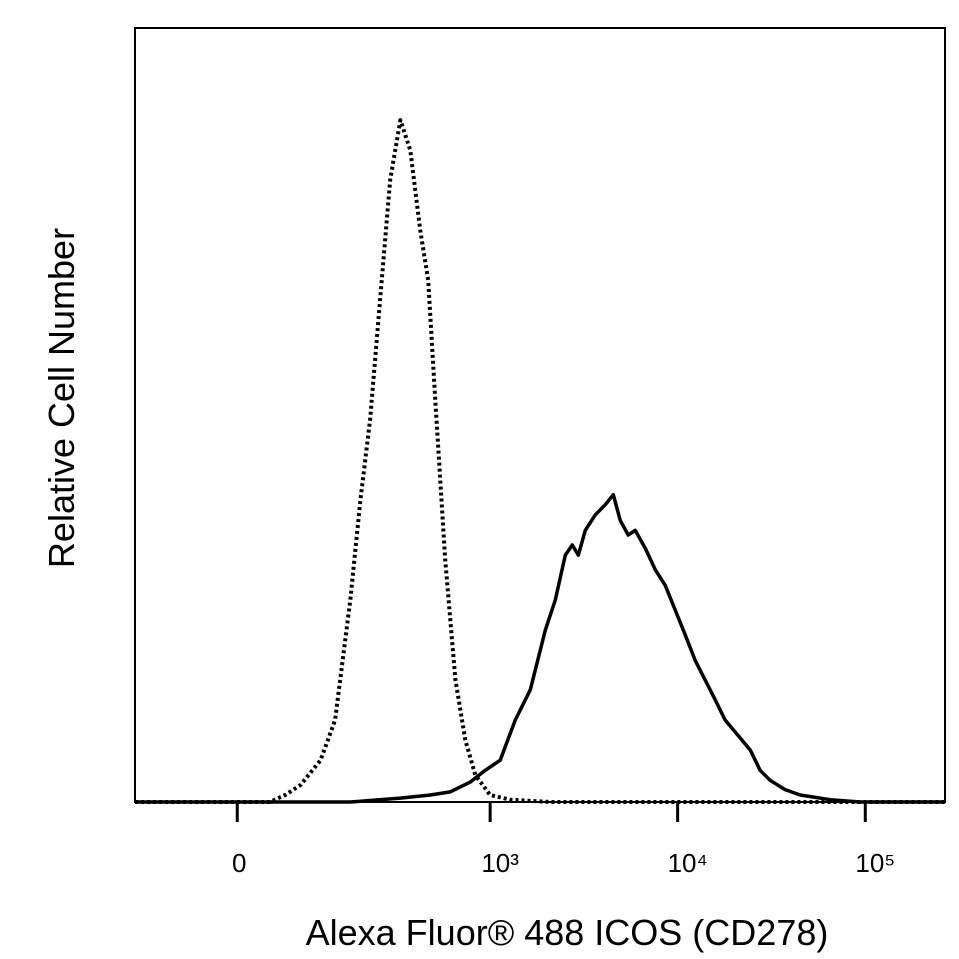  I want to click on x-tick-label: 10³, so click(500, 863).